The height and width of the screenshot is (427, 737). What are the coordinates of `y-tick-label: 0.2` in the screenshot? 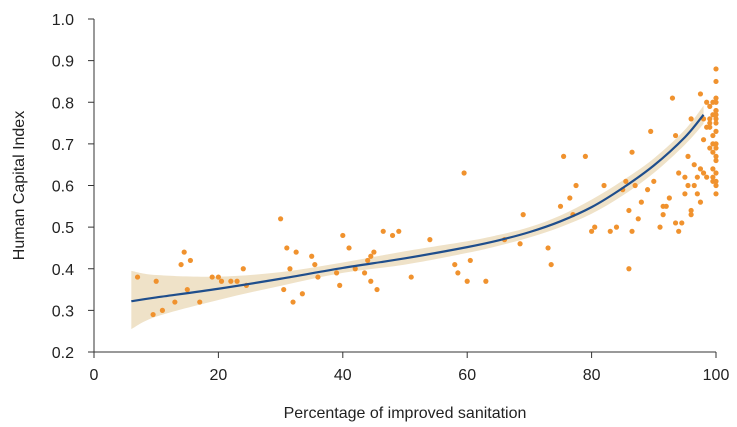 It's located at (63, 353).